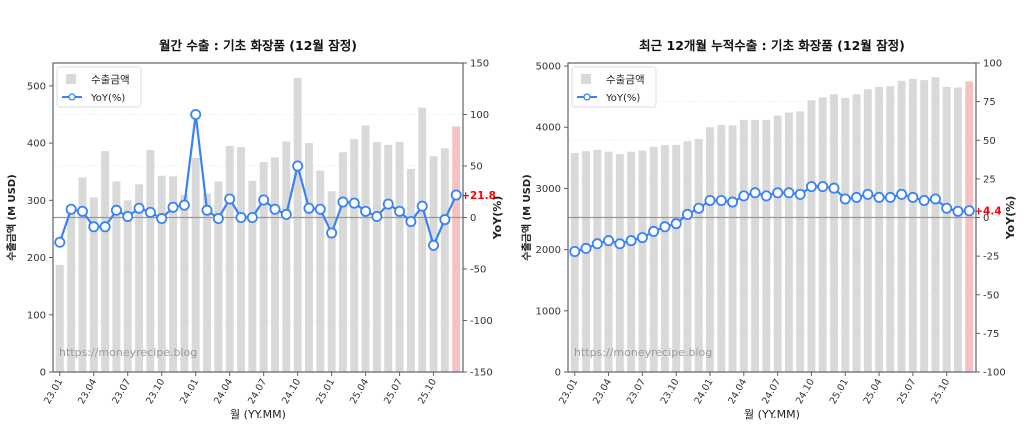 The image size is (1024, 448). Describe the element at coordinates (558, 373) in the screenshot. I see `y-tick-label: 0` at that location.